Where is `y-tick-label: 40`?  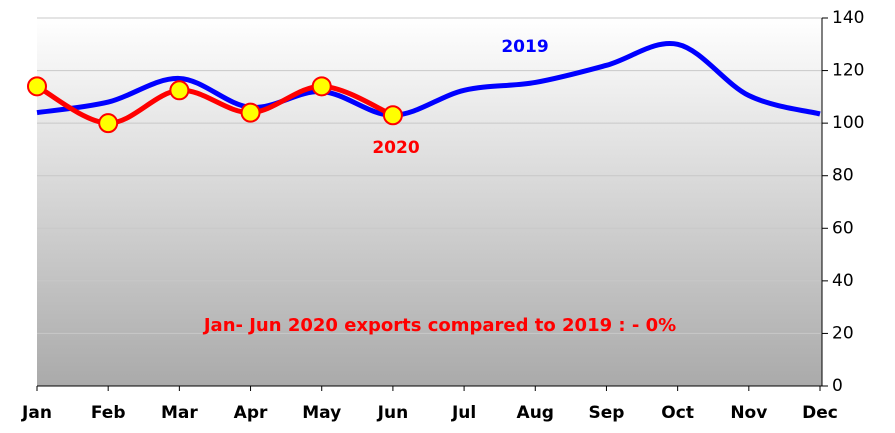
y-tick-label: 40 is located at coordinates (843, 281).